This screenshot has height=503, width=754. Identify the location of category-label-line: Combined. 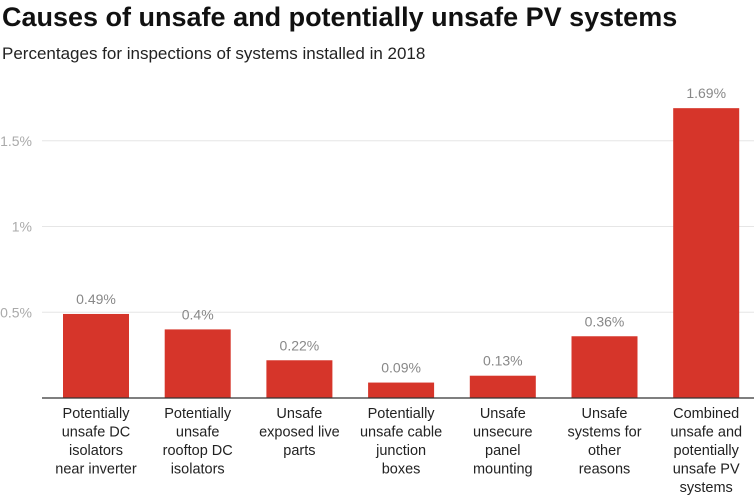
(706, 414).